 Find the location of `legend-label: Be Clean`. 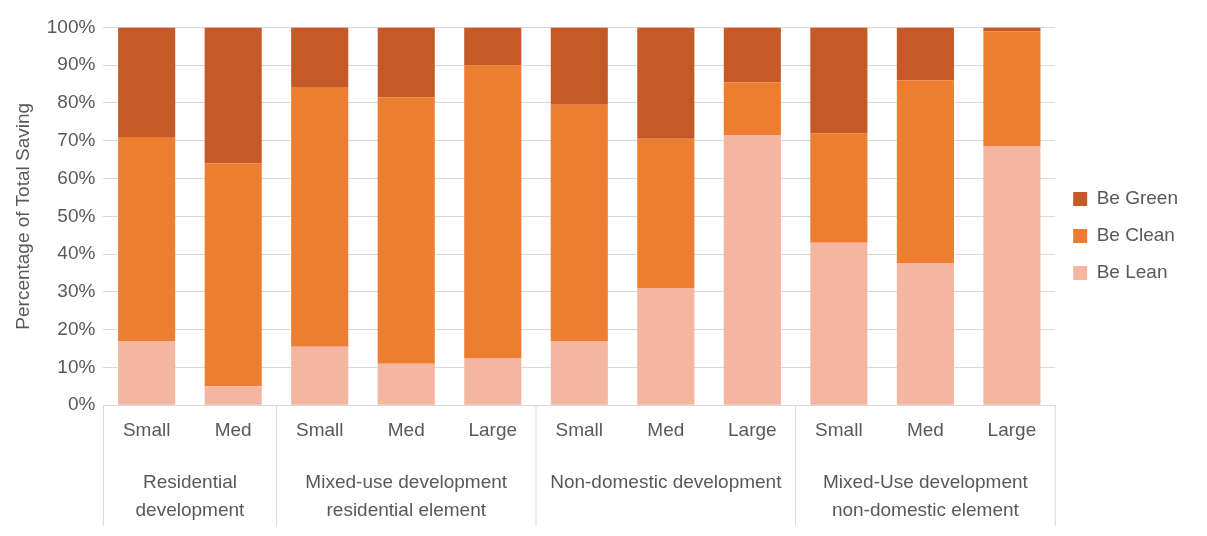

legend-label: Be Clean is located at coordinates (1135, 235).